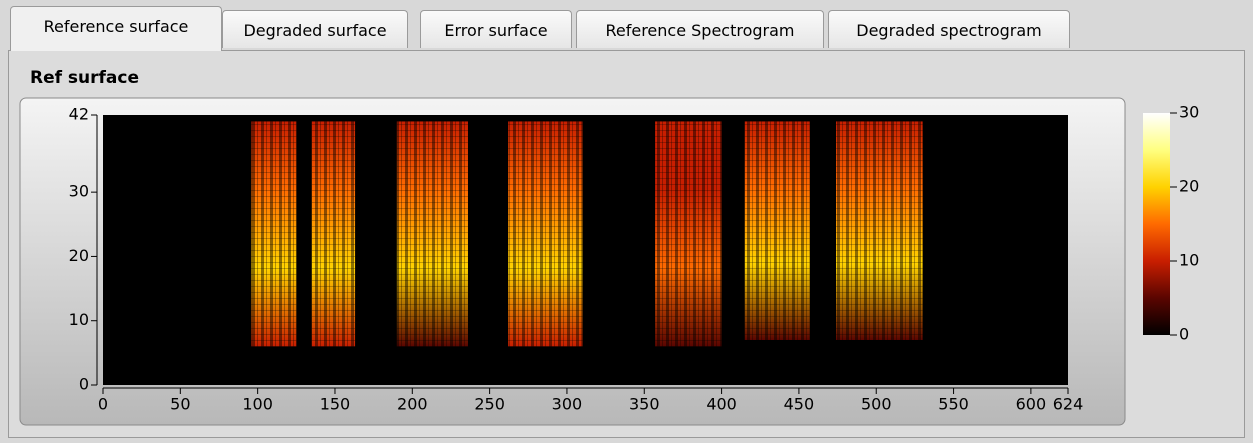  I want to click on colorbar-tick-label: 30, so click(1189, 112).